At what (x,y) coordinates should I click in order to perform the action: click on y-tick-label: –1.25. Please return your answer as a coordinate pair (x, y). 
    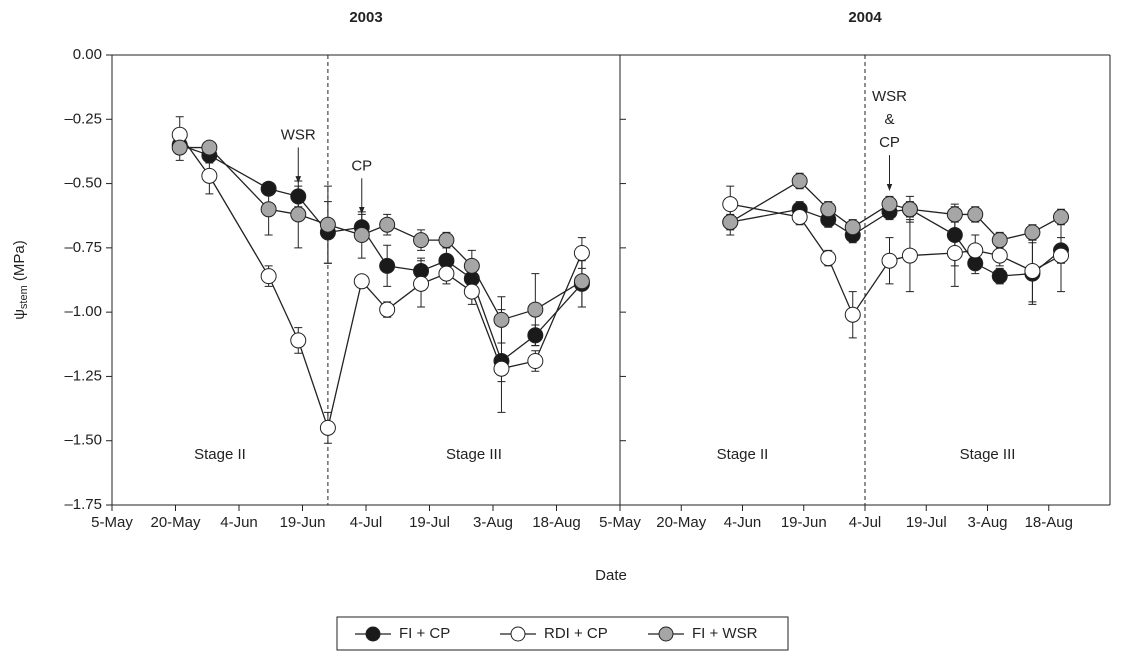
    Looking at the image, I should click on (83, 375).